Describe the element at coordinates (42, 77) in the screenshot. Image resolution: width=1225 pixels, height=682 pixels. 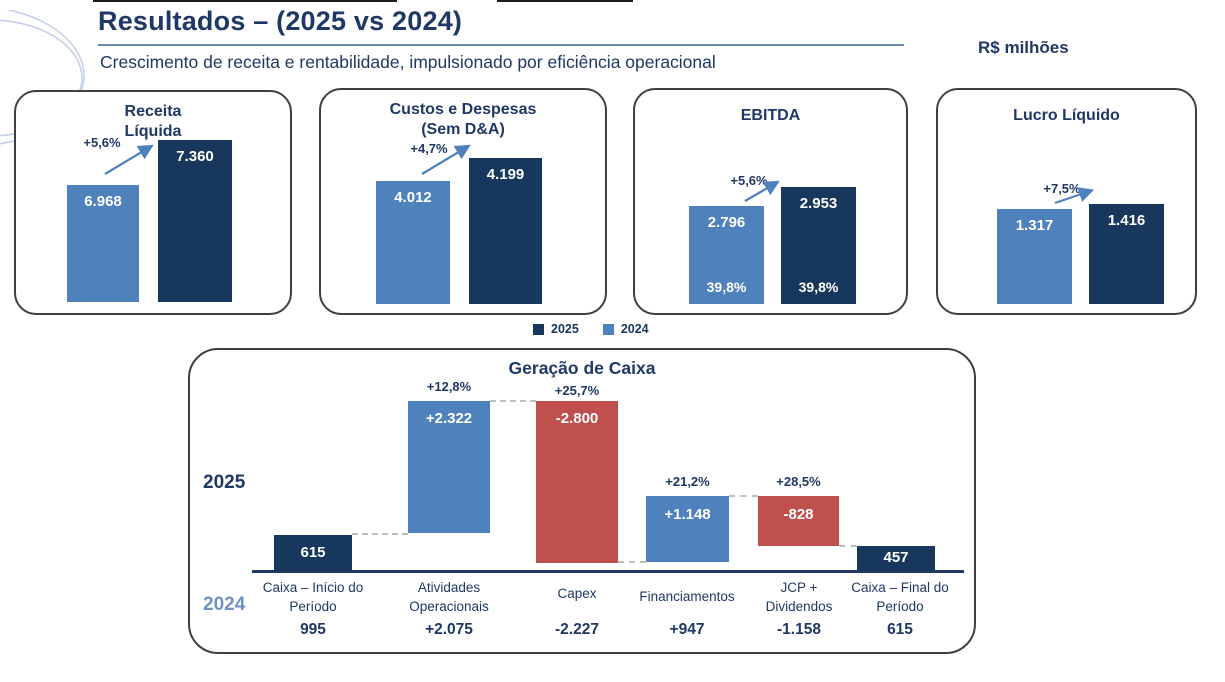
I see `corner-swoosh-decoration` at that location.